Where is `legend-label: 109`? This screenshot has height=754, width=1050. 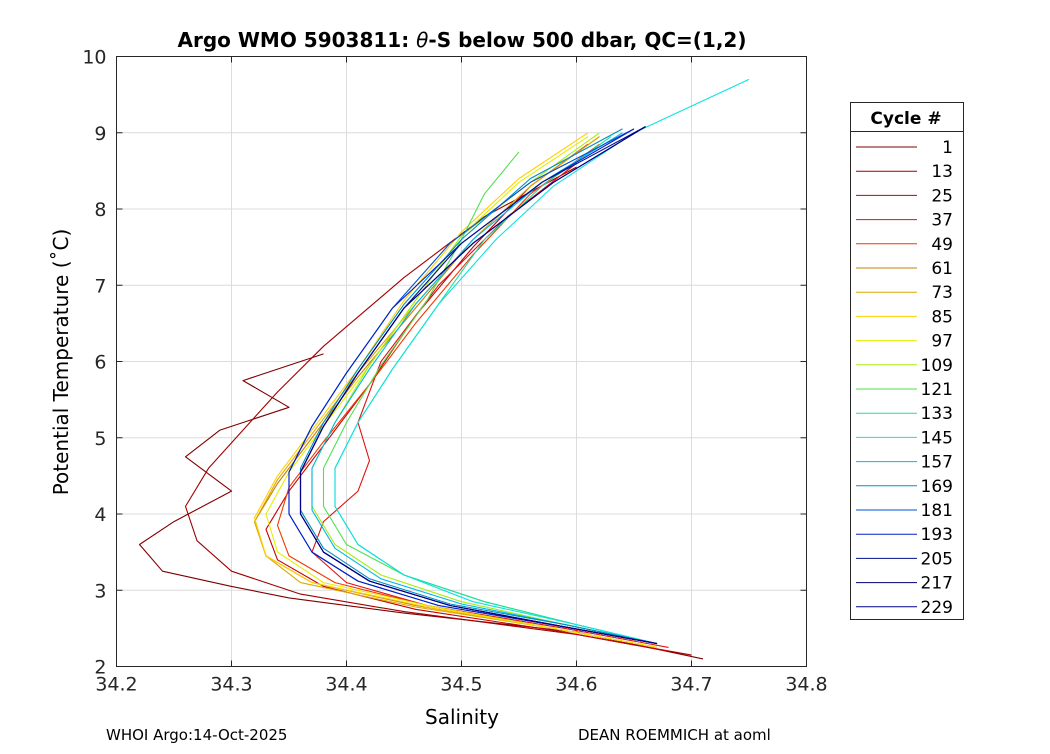 legend-label: 109 is located at coordinates (937, 366).